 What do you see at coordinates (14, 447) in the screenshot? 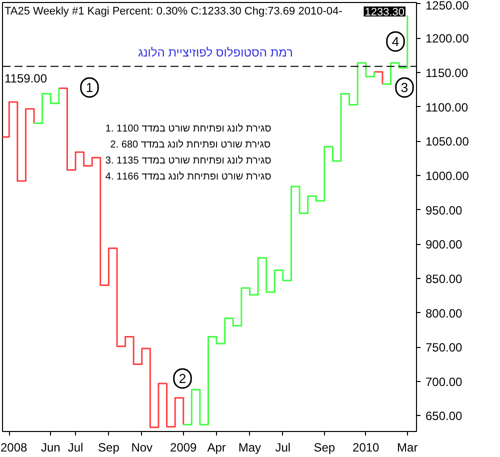
I see `x-tick-label: 2008` at bounding box center [14, 447].